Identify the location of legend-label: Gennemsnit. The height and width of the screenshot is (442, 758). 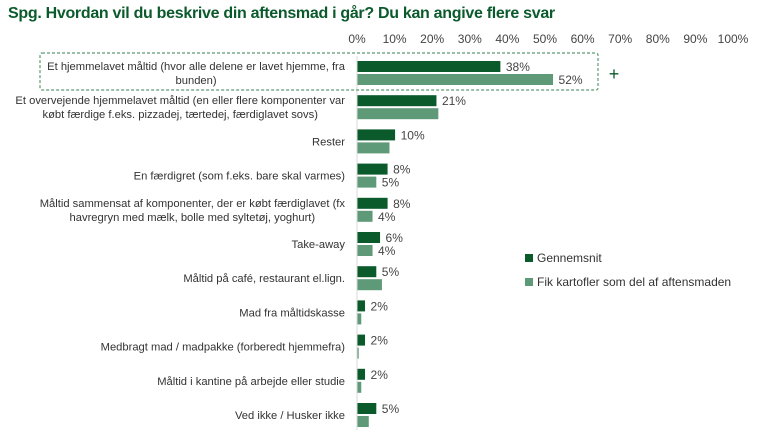
(569, 258).